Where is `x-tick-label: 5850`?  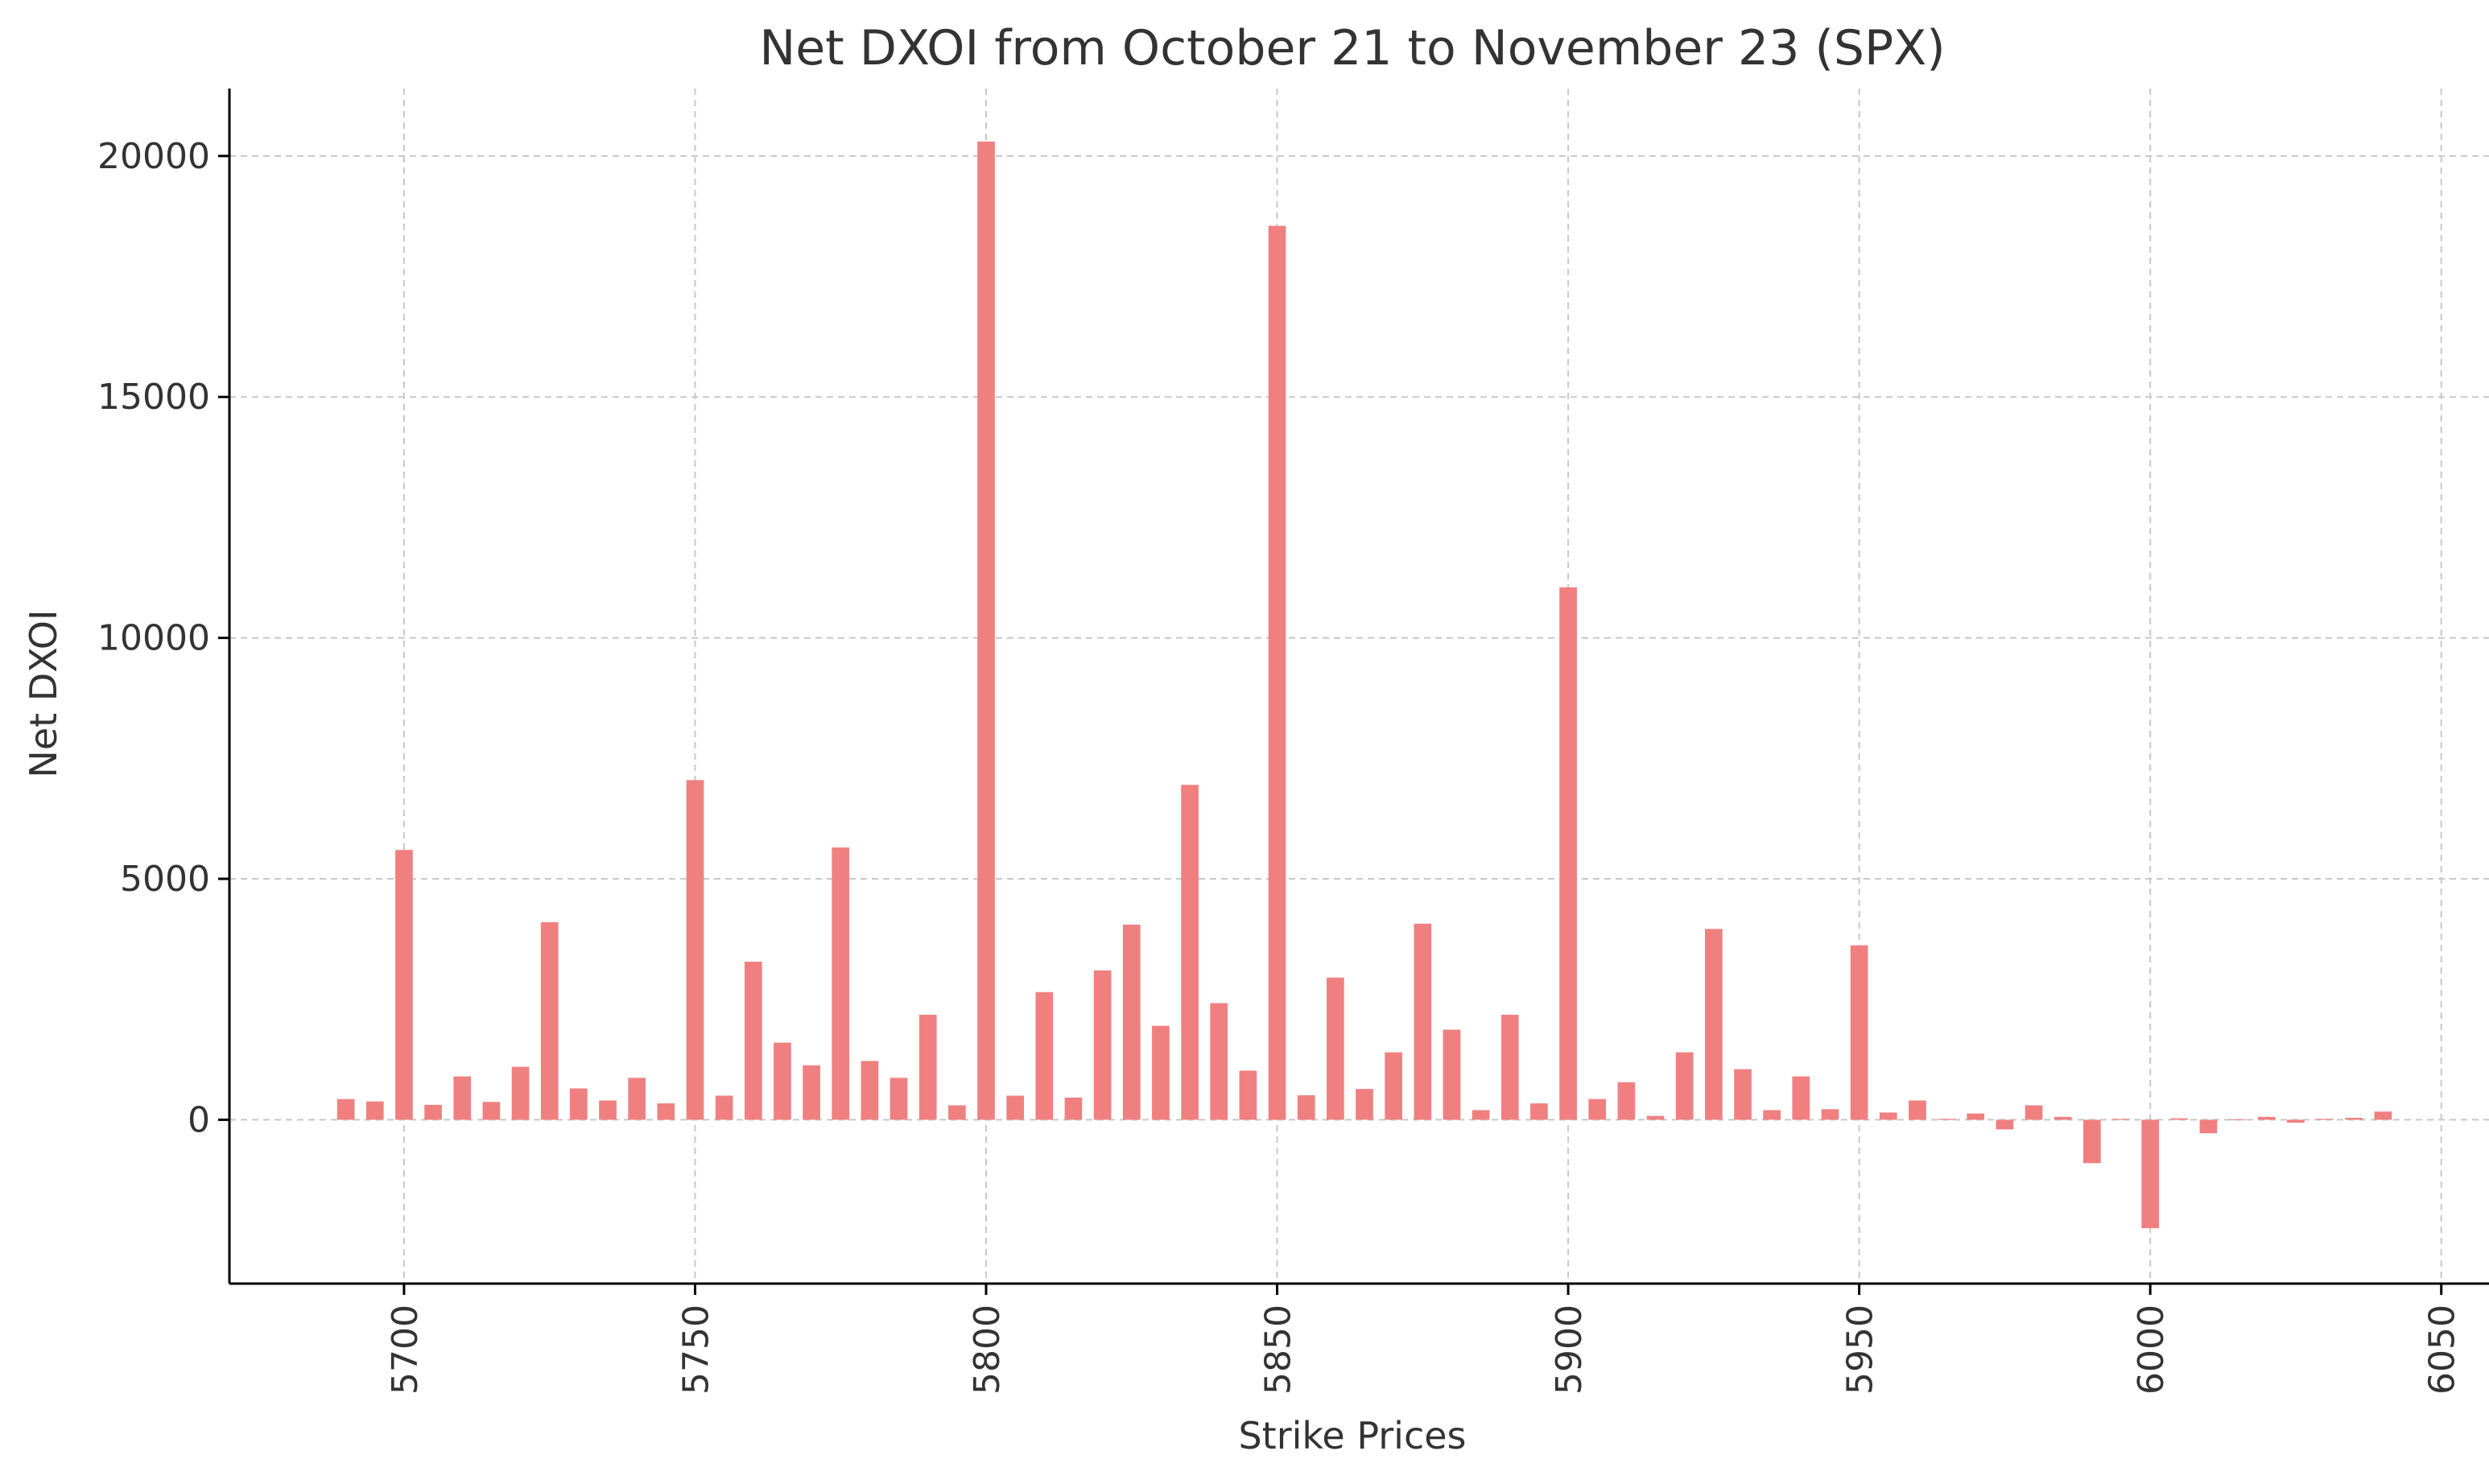 x-tick-label: 5850 is located at coordinates (1278, 1350).